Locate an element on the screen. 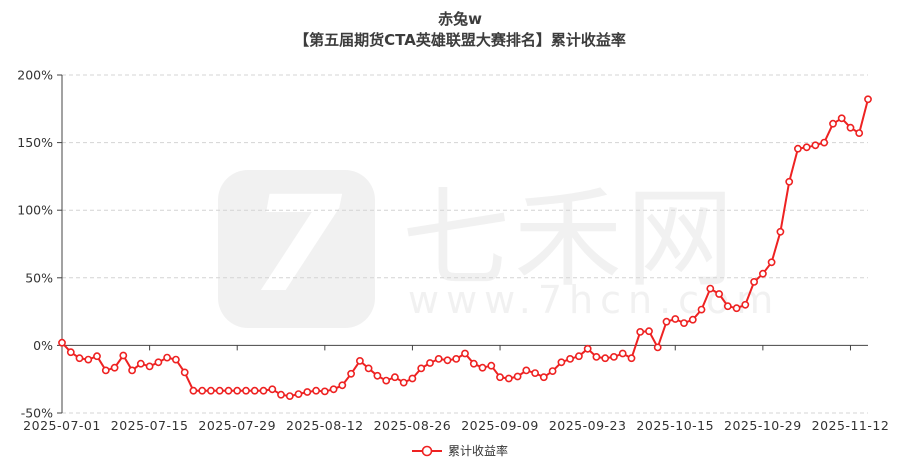 This screenshot has height=465, width=920. y-axis-tick-label: 0% is located at coordinates (43, 345).